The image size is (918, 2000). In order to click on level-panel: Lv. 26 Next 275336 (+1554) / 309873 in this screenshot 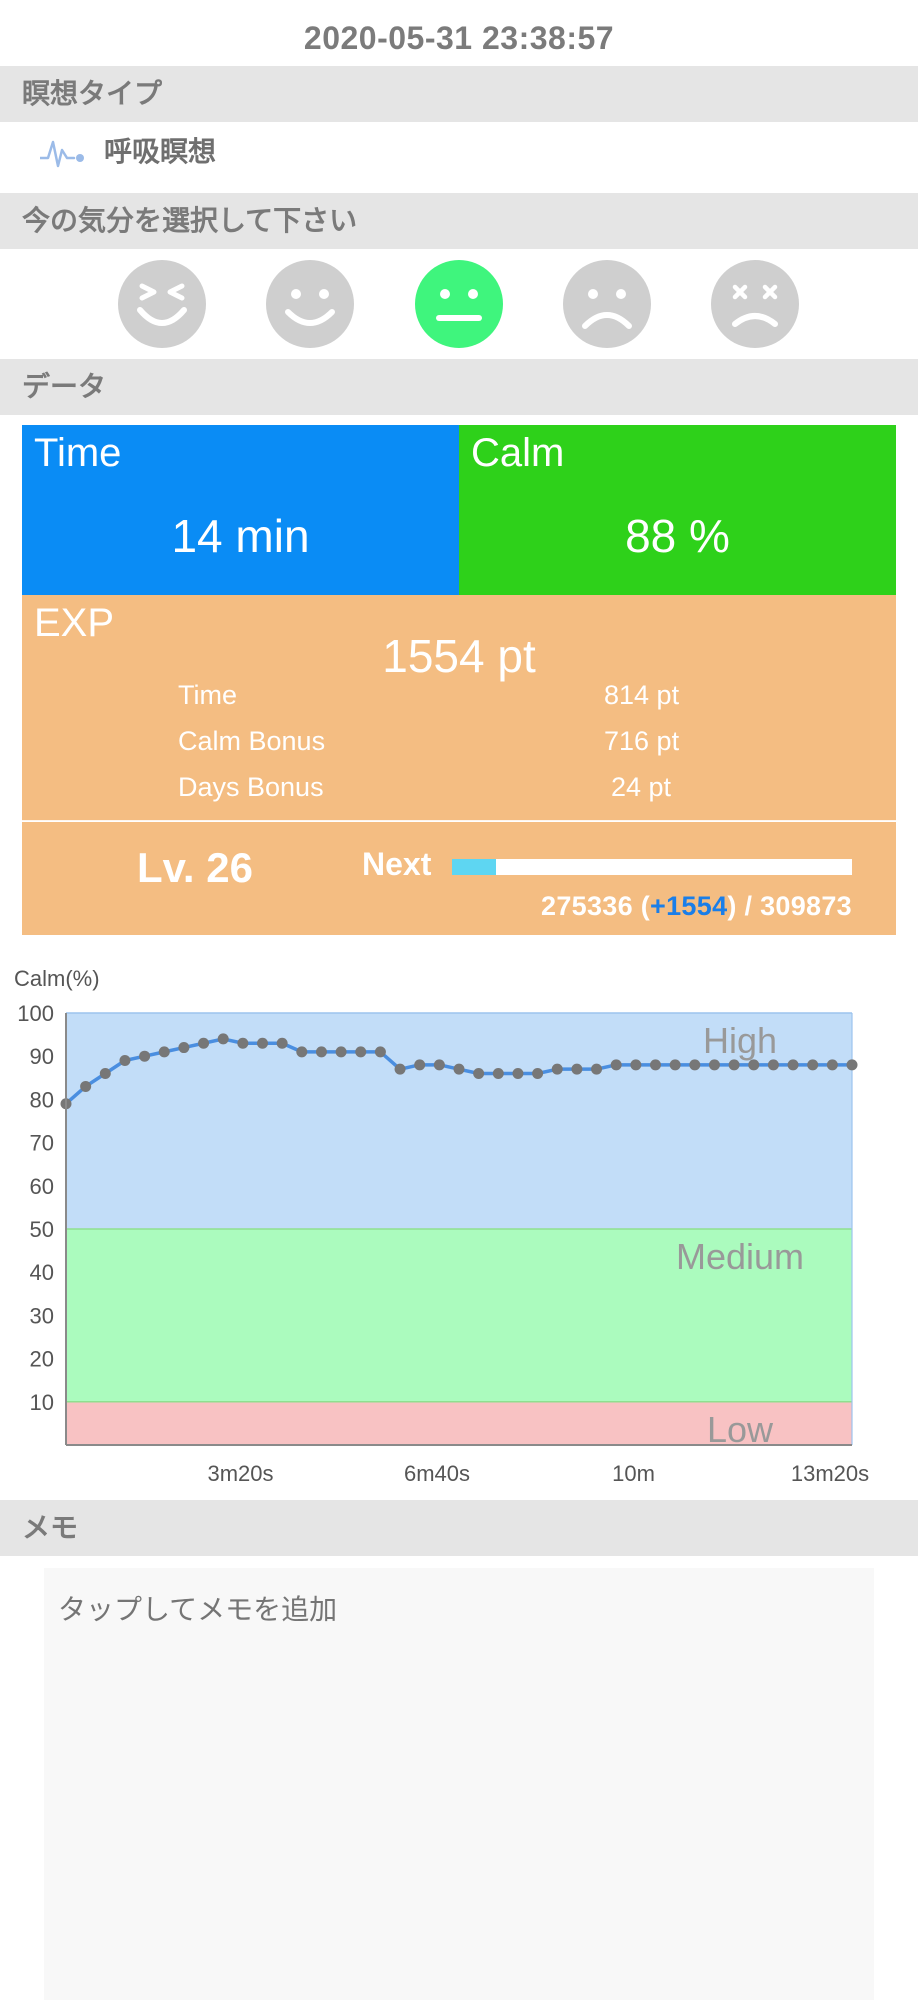, I will do `click(459, 878)`.